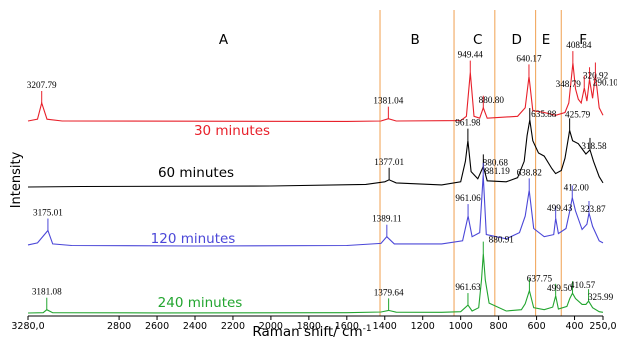 This screenshot has width=617, height=343. I want to click on peak-label-24: 1379.64, so click(389, 292).